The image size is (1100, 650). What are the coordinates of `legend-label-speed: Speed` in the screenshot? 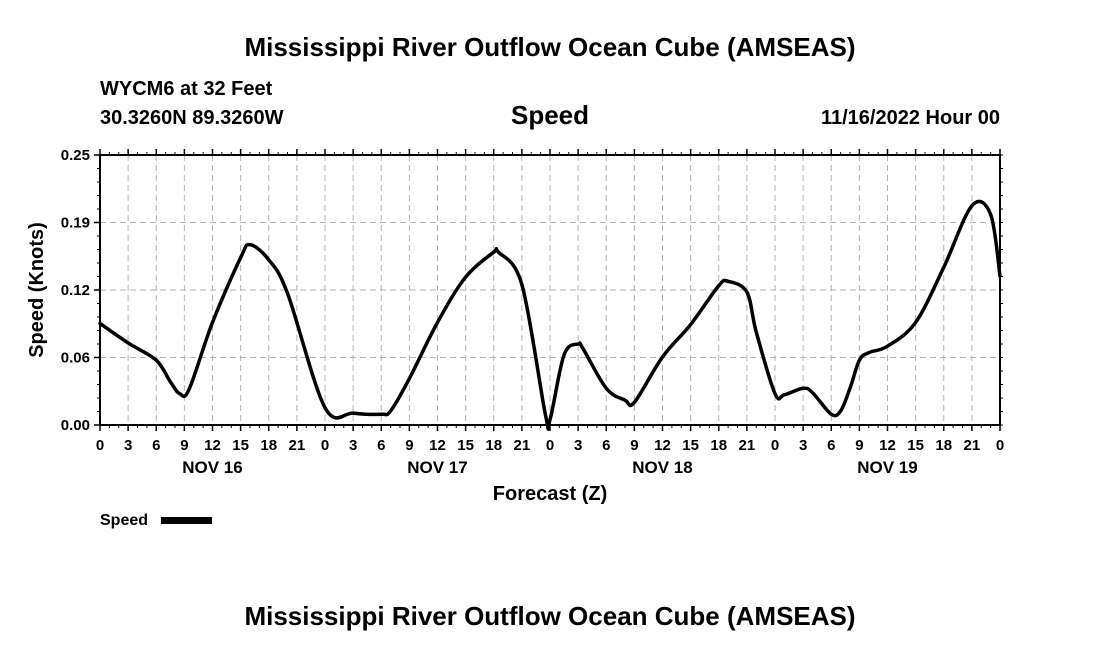 It's located at (124, 520).